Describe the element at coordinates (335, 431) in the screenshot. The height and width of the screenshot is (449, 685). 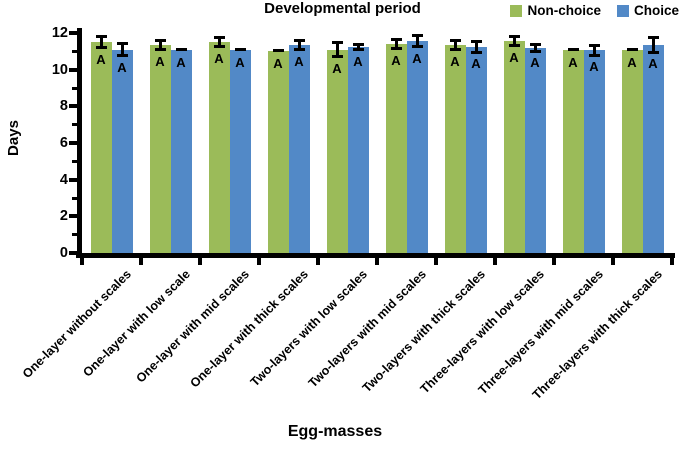
I see `x-axis-title: Egg-masses` at that location.